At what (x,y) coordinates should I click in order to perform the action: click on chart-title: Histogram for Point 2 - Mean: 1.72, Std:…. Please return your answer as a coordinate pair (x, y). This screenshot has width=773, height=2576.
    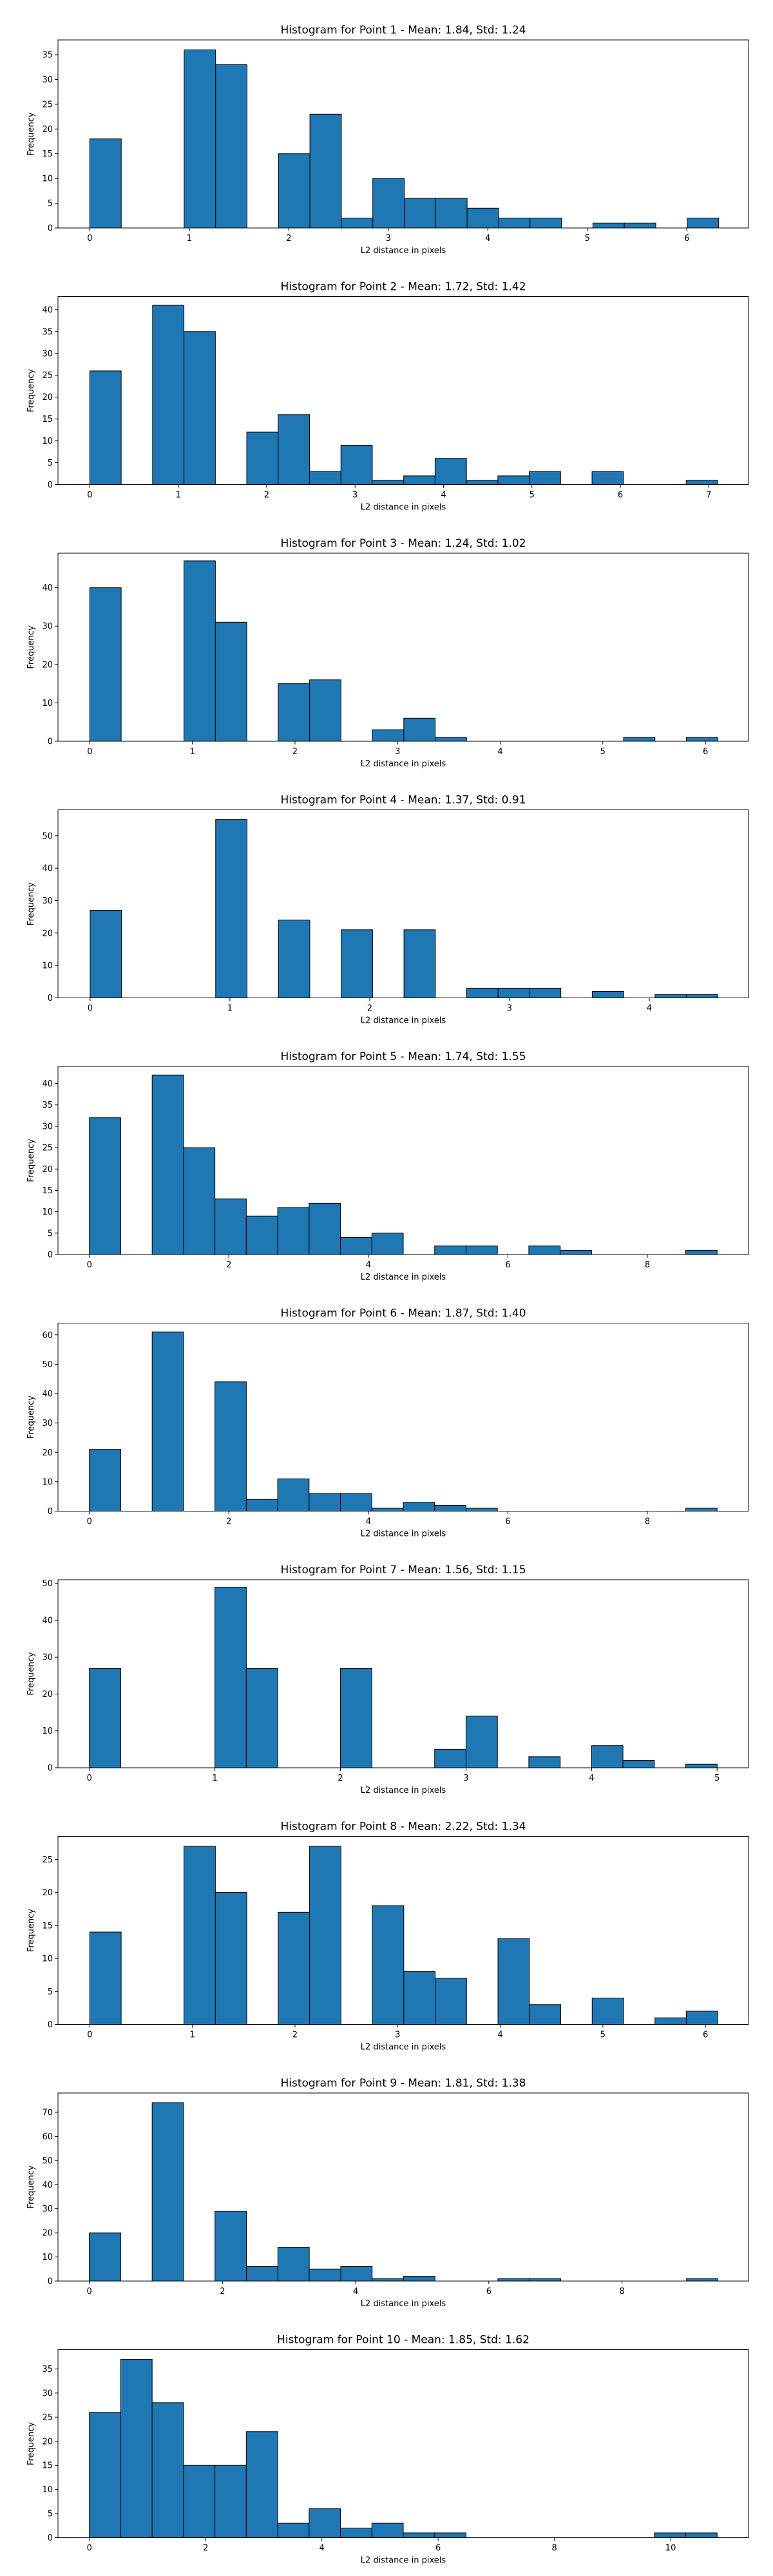
    Looking at the image, I should click on (403, 287).